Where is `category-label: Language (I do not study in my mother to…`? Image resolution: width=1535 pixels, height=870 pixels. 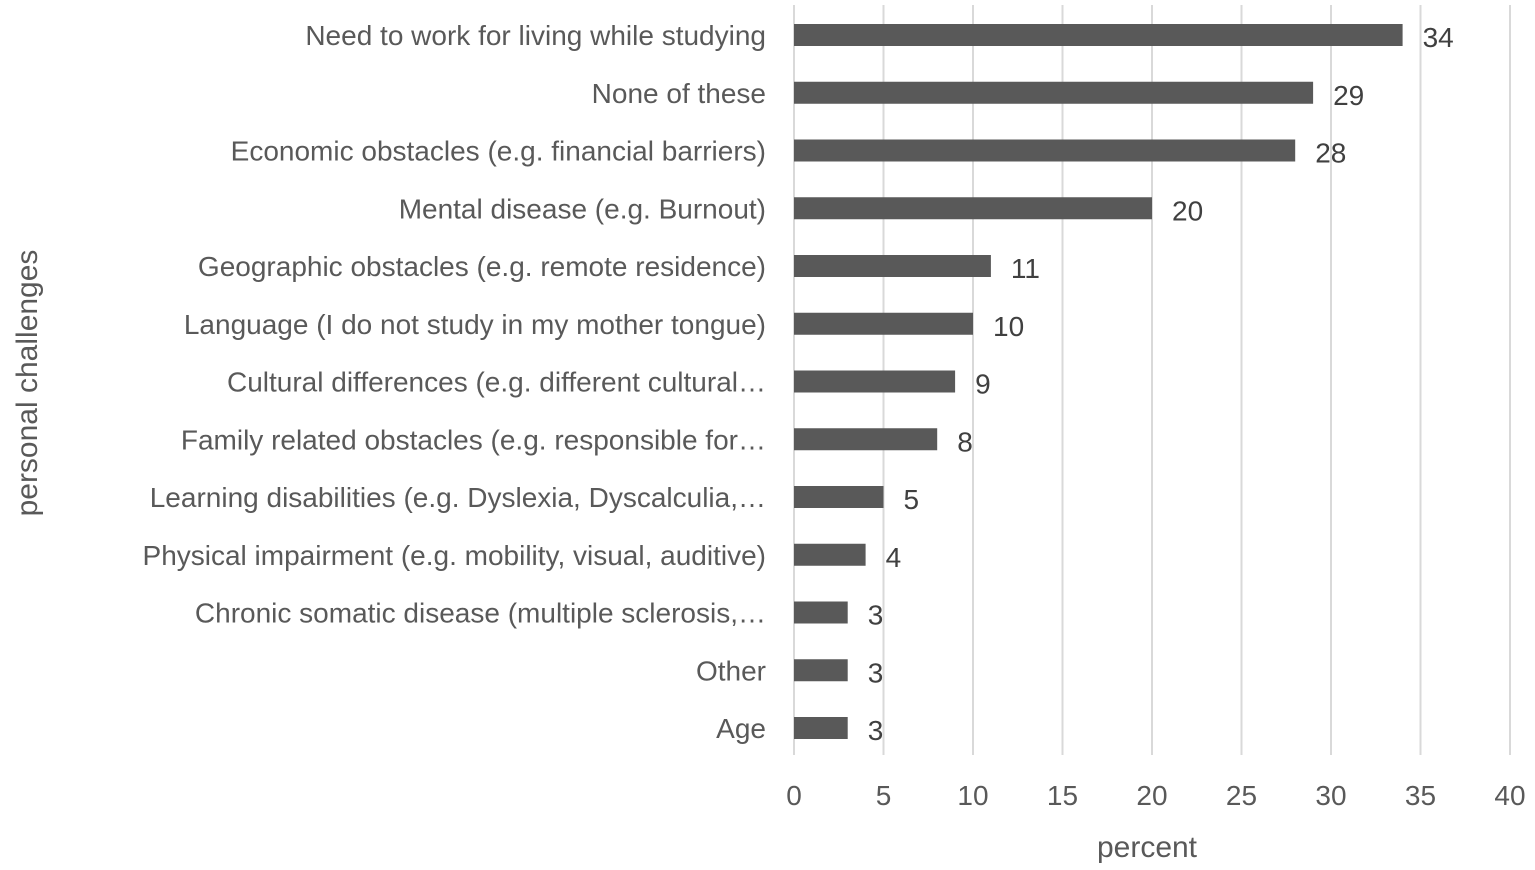
category-label: Language (I do not study in my mother to… is located at coordinates (475, 324).